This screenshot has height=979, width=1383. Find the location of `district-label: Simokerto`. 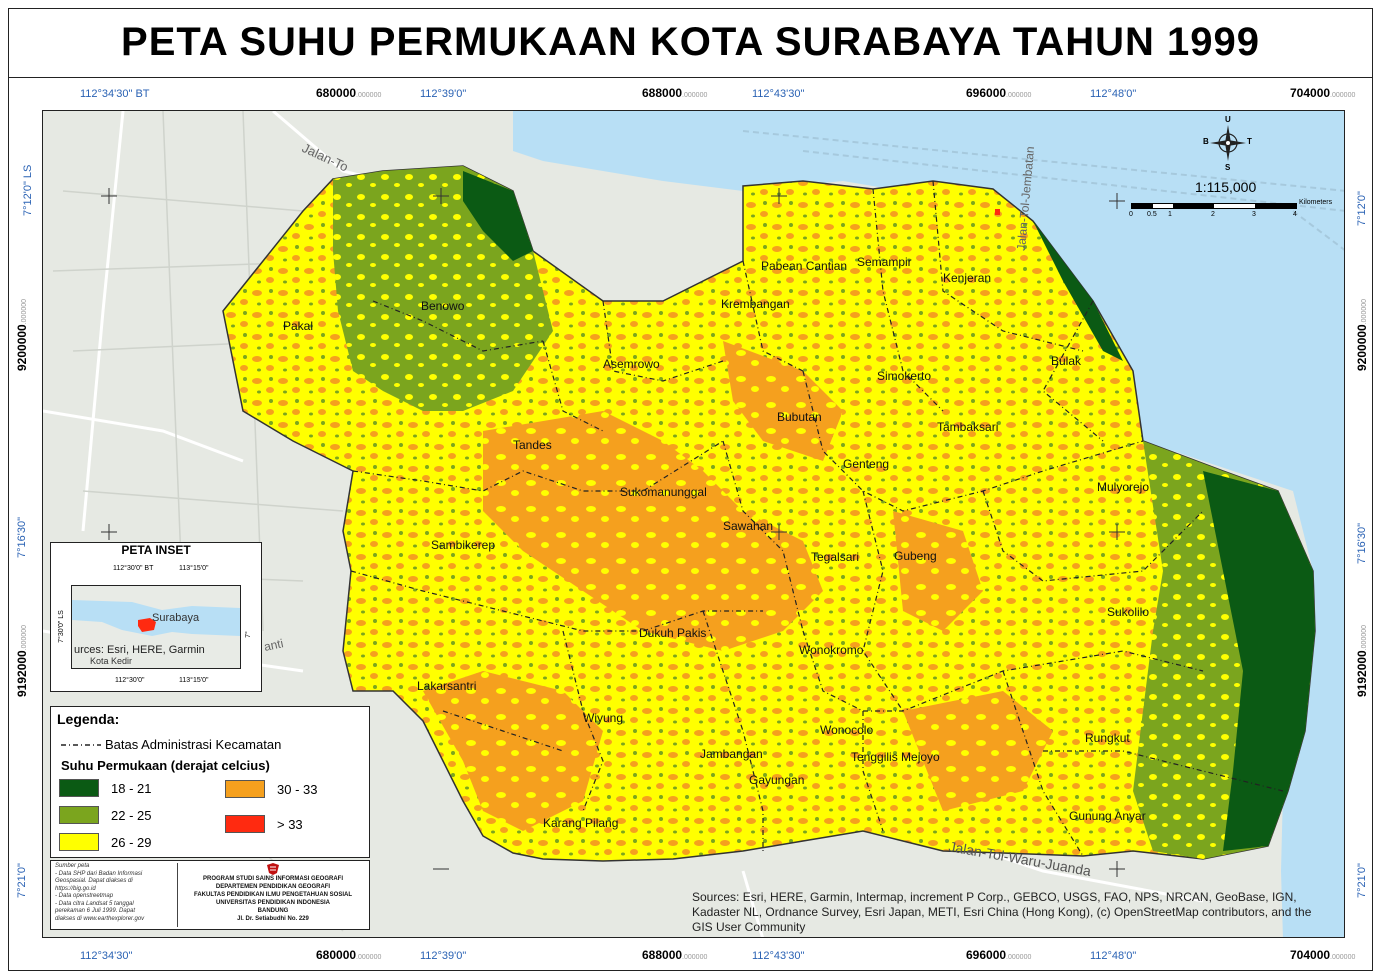

district-label: Simokerto is located at coordinates (904, 376).